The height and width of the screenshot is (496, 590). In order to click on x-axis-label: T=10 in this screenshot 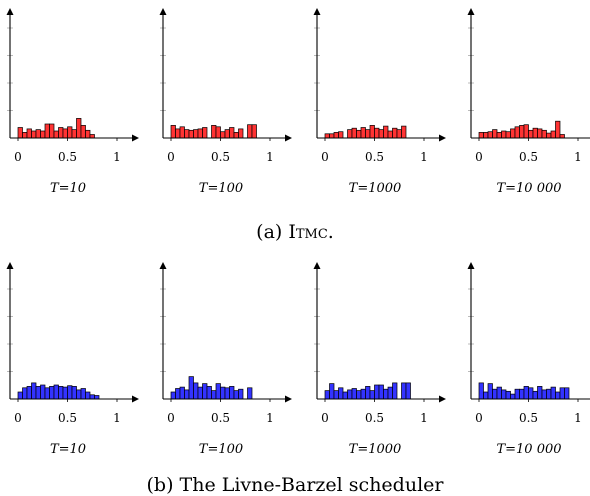, I will do `click(68, 449)`.